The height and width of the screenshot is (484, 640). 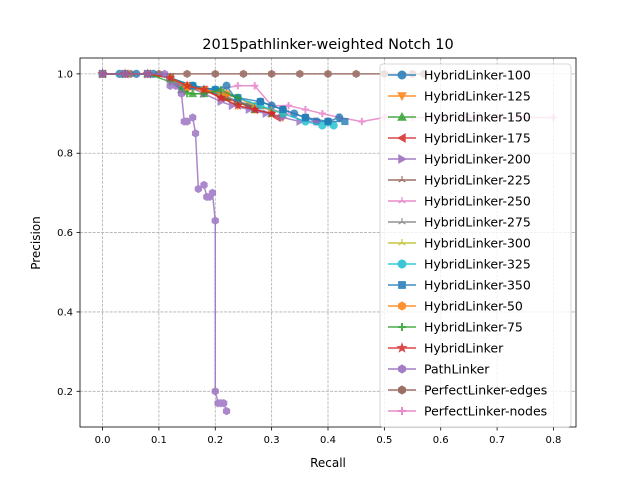 I want to click on y-axis-label: Precision, so click(x=36, y=243).